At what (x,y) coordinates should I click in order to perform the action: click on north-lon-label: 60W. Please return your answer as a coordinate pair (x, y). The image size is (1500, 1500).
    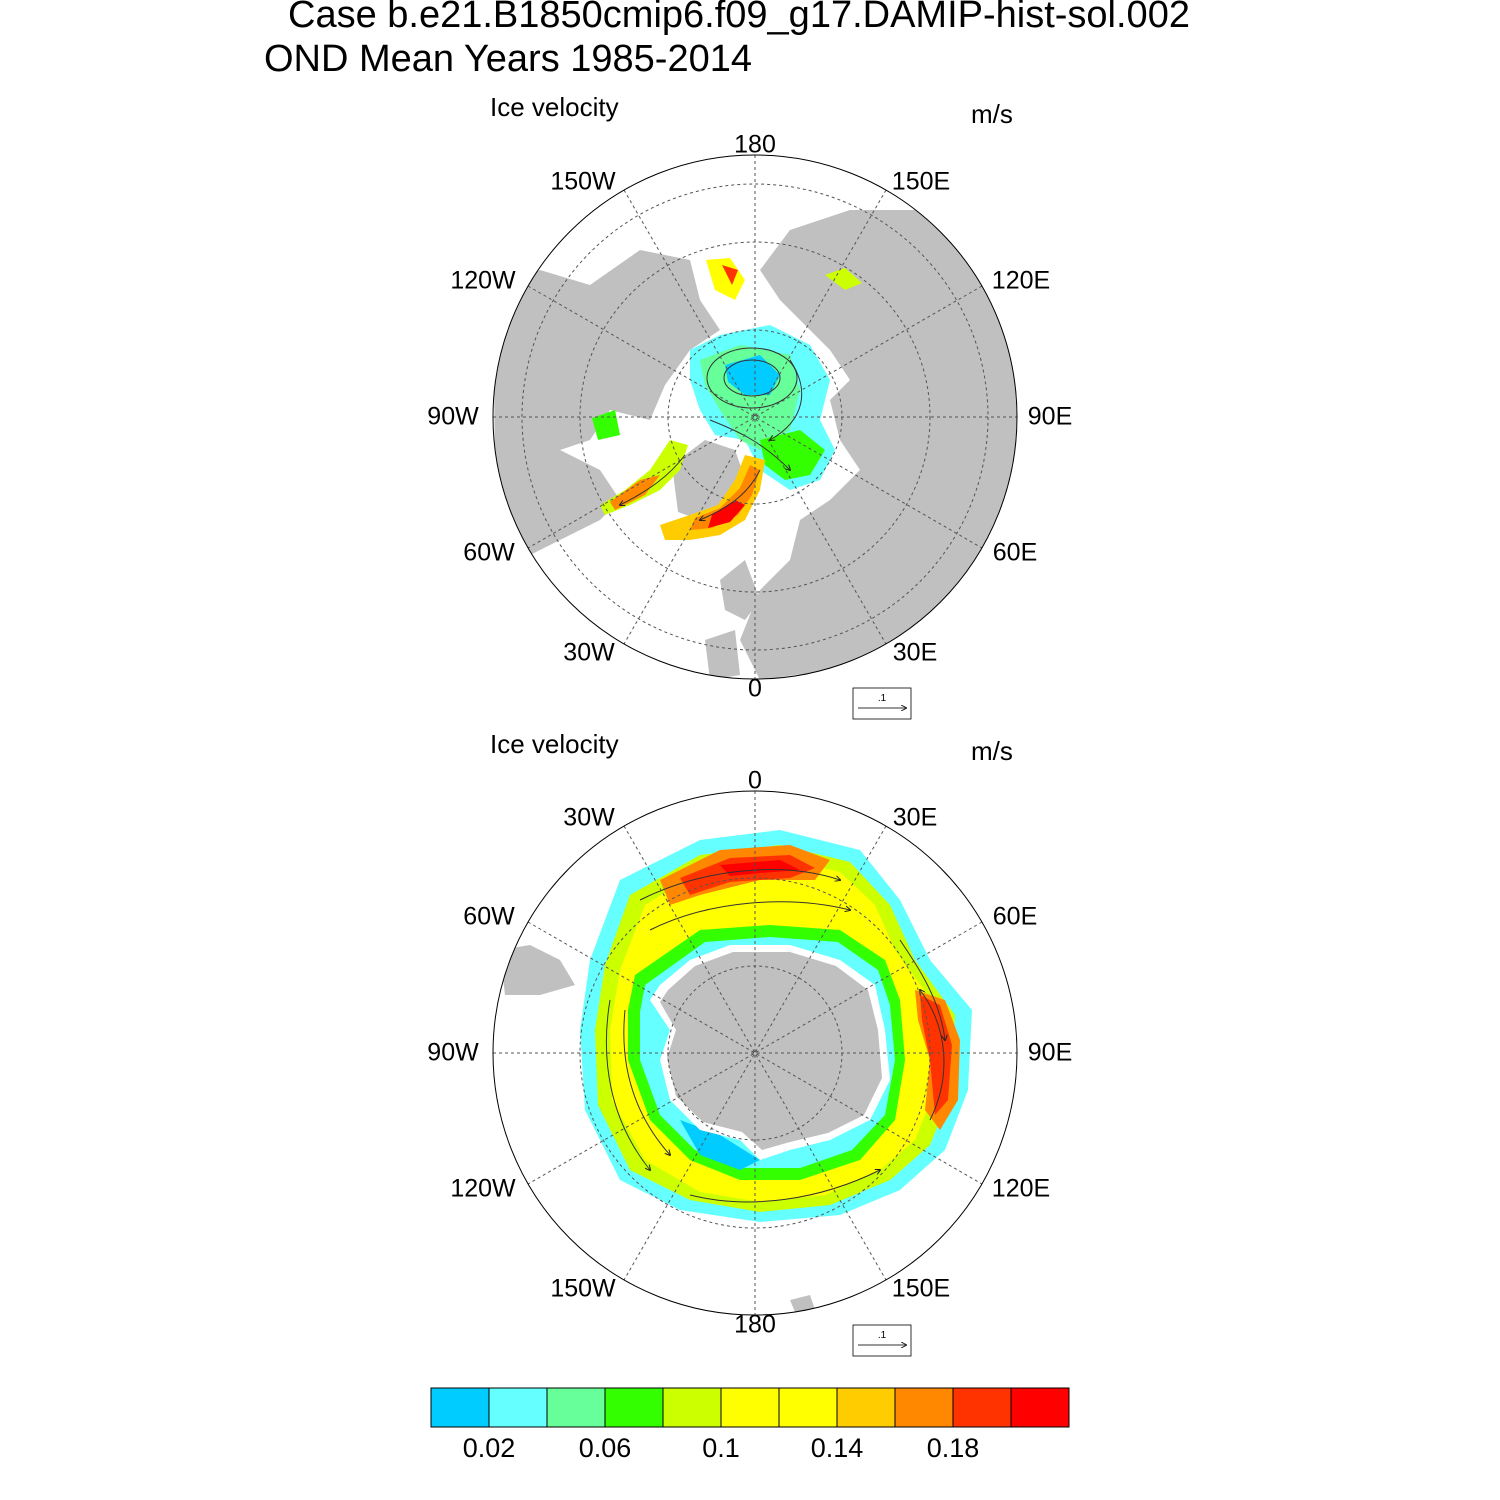
    Looking at the image, I should click on (489, 552).